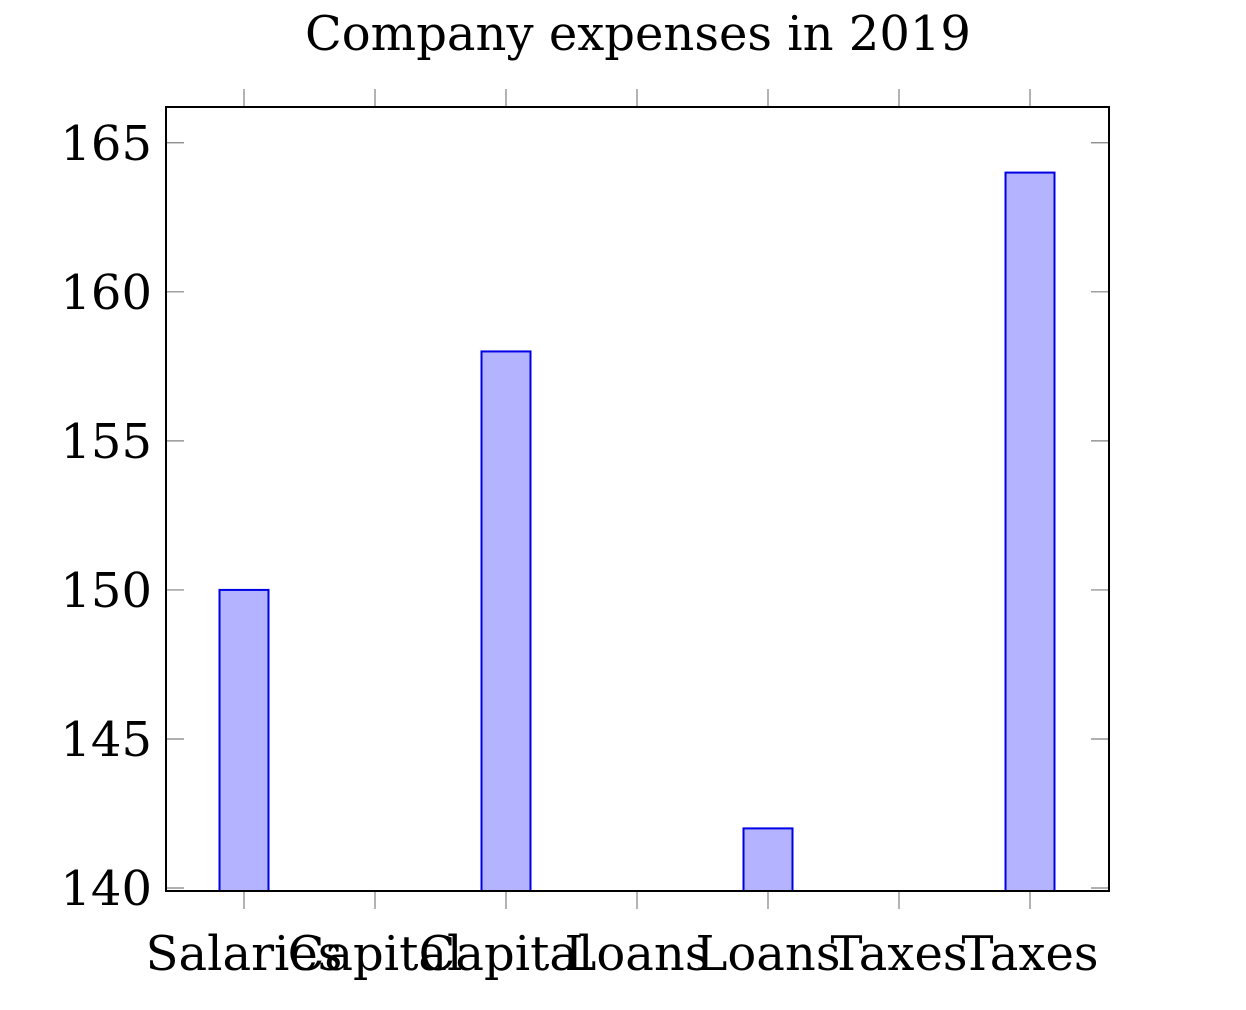  Describe the element at coordinates (106, 591) in the screenshot. I see `y-tick-label: 150` at that location.